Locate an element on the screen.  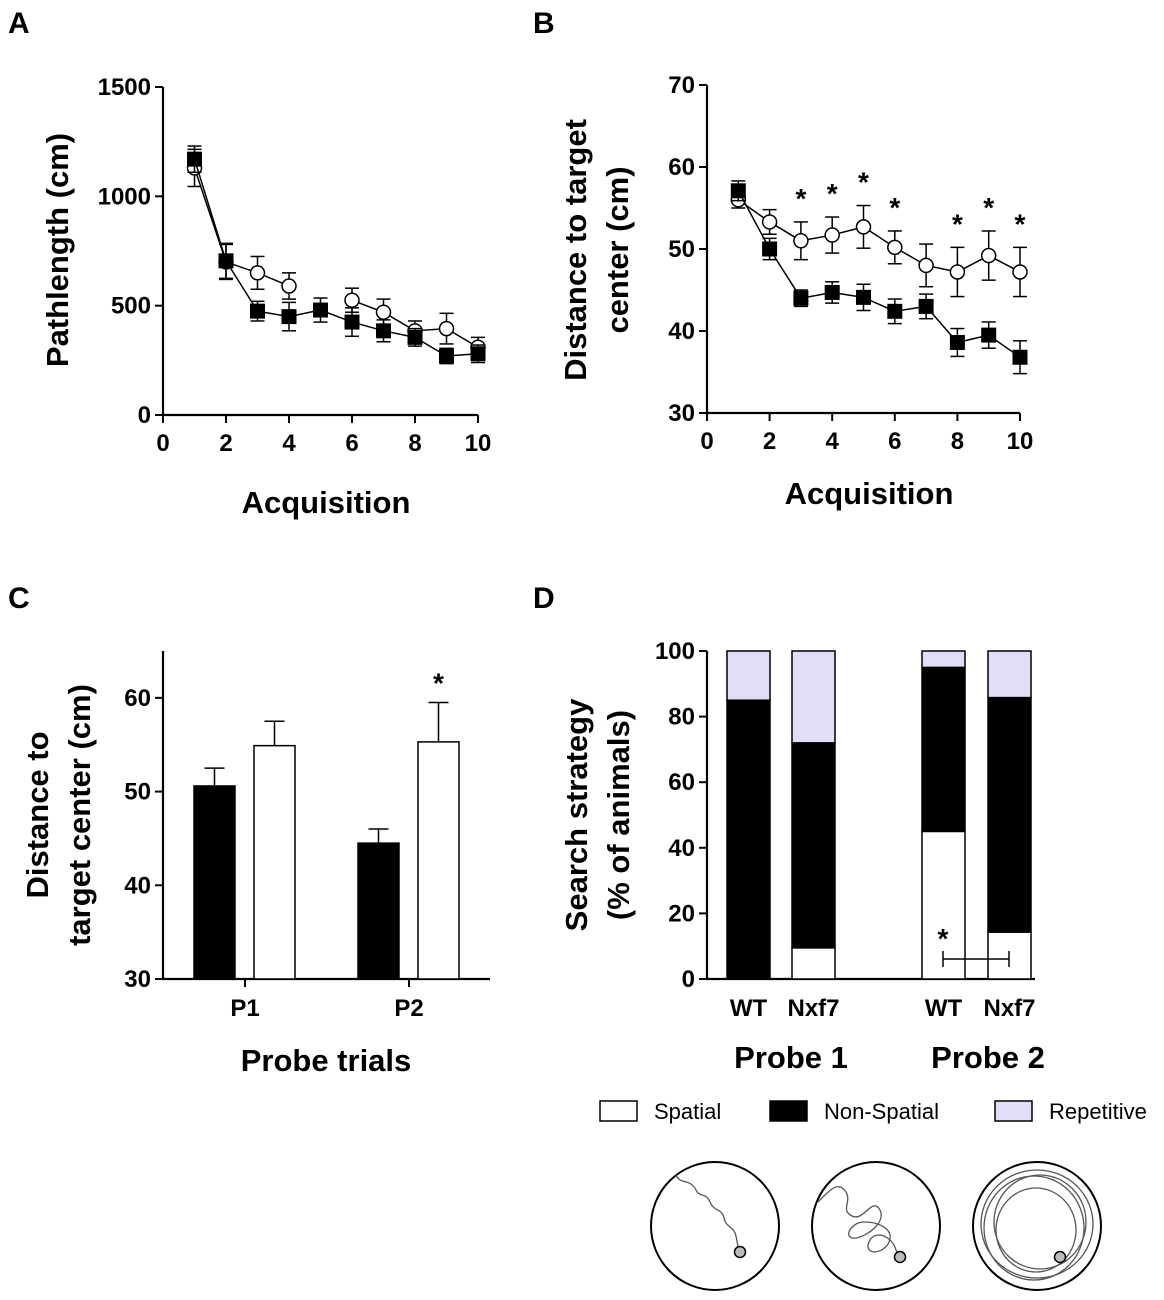
y-tick-label: 1500 is located at coordinates (124, 87).